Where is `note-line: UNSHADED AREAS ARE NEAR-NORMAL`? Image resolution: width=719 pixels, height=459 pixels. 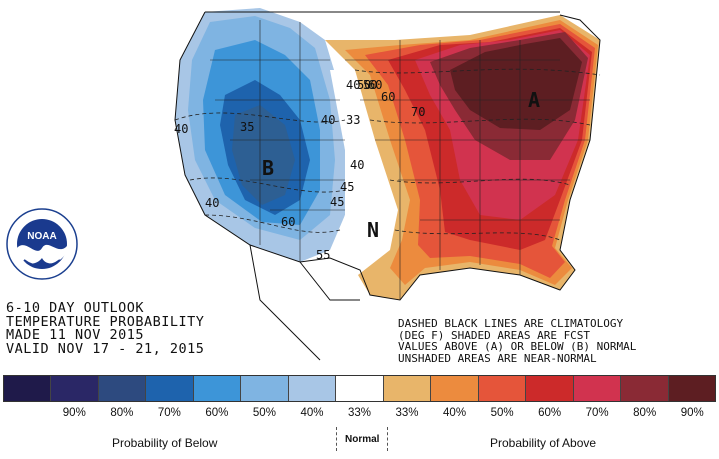 note-line: UNSHADED AREAS ARE NEAR-NORMAL is located at coordinates (497, 358).